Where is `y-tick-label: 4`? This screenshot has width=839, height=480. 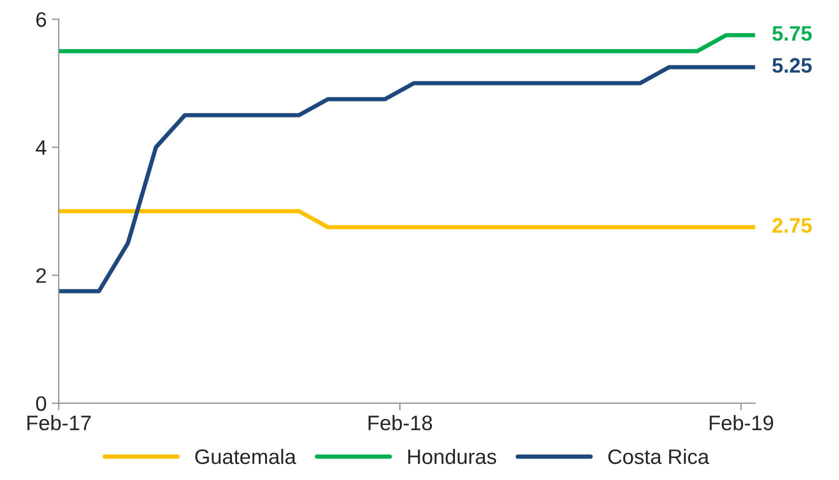 y-tick-label: 4 is located at coordinates (41, 147).